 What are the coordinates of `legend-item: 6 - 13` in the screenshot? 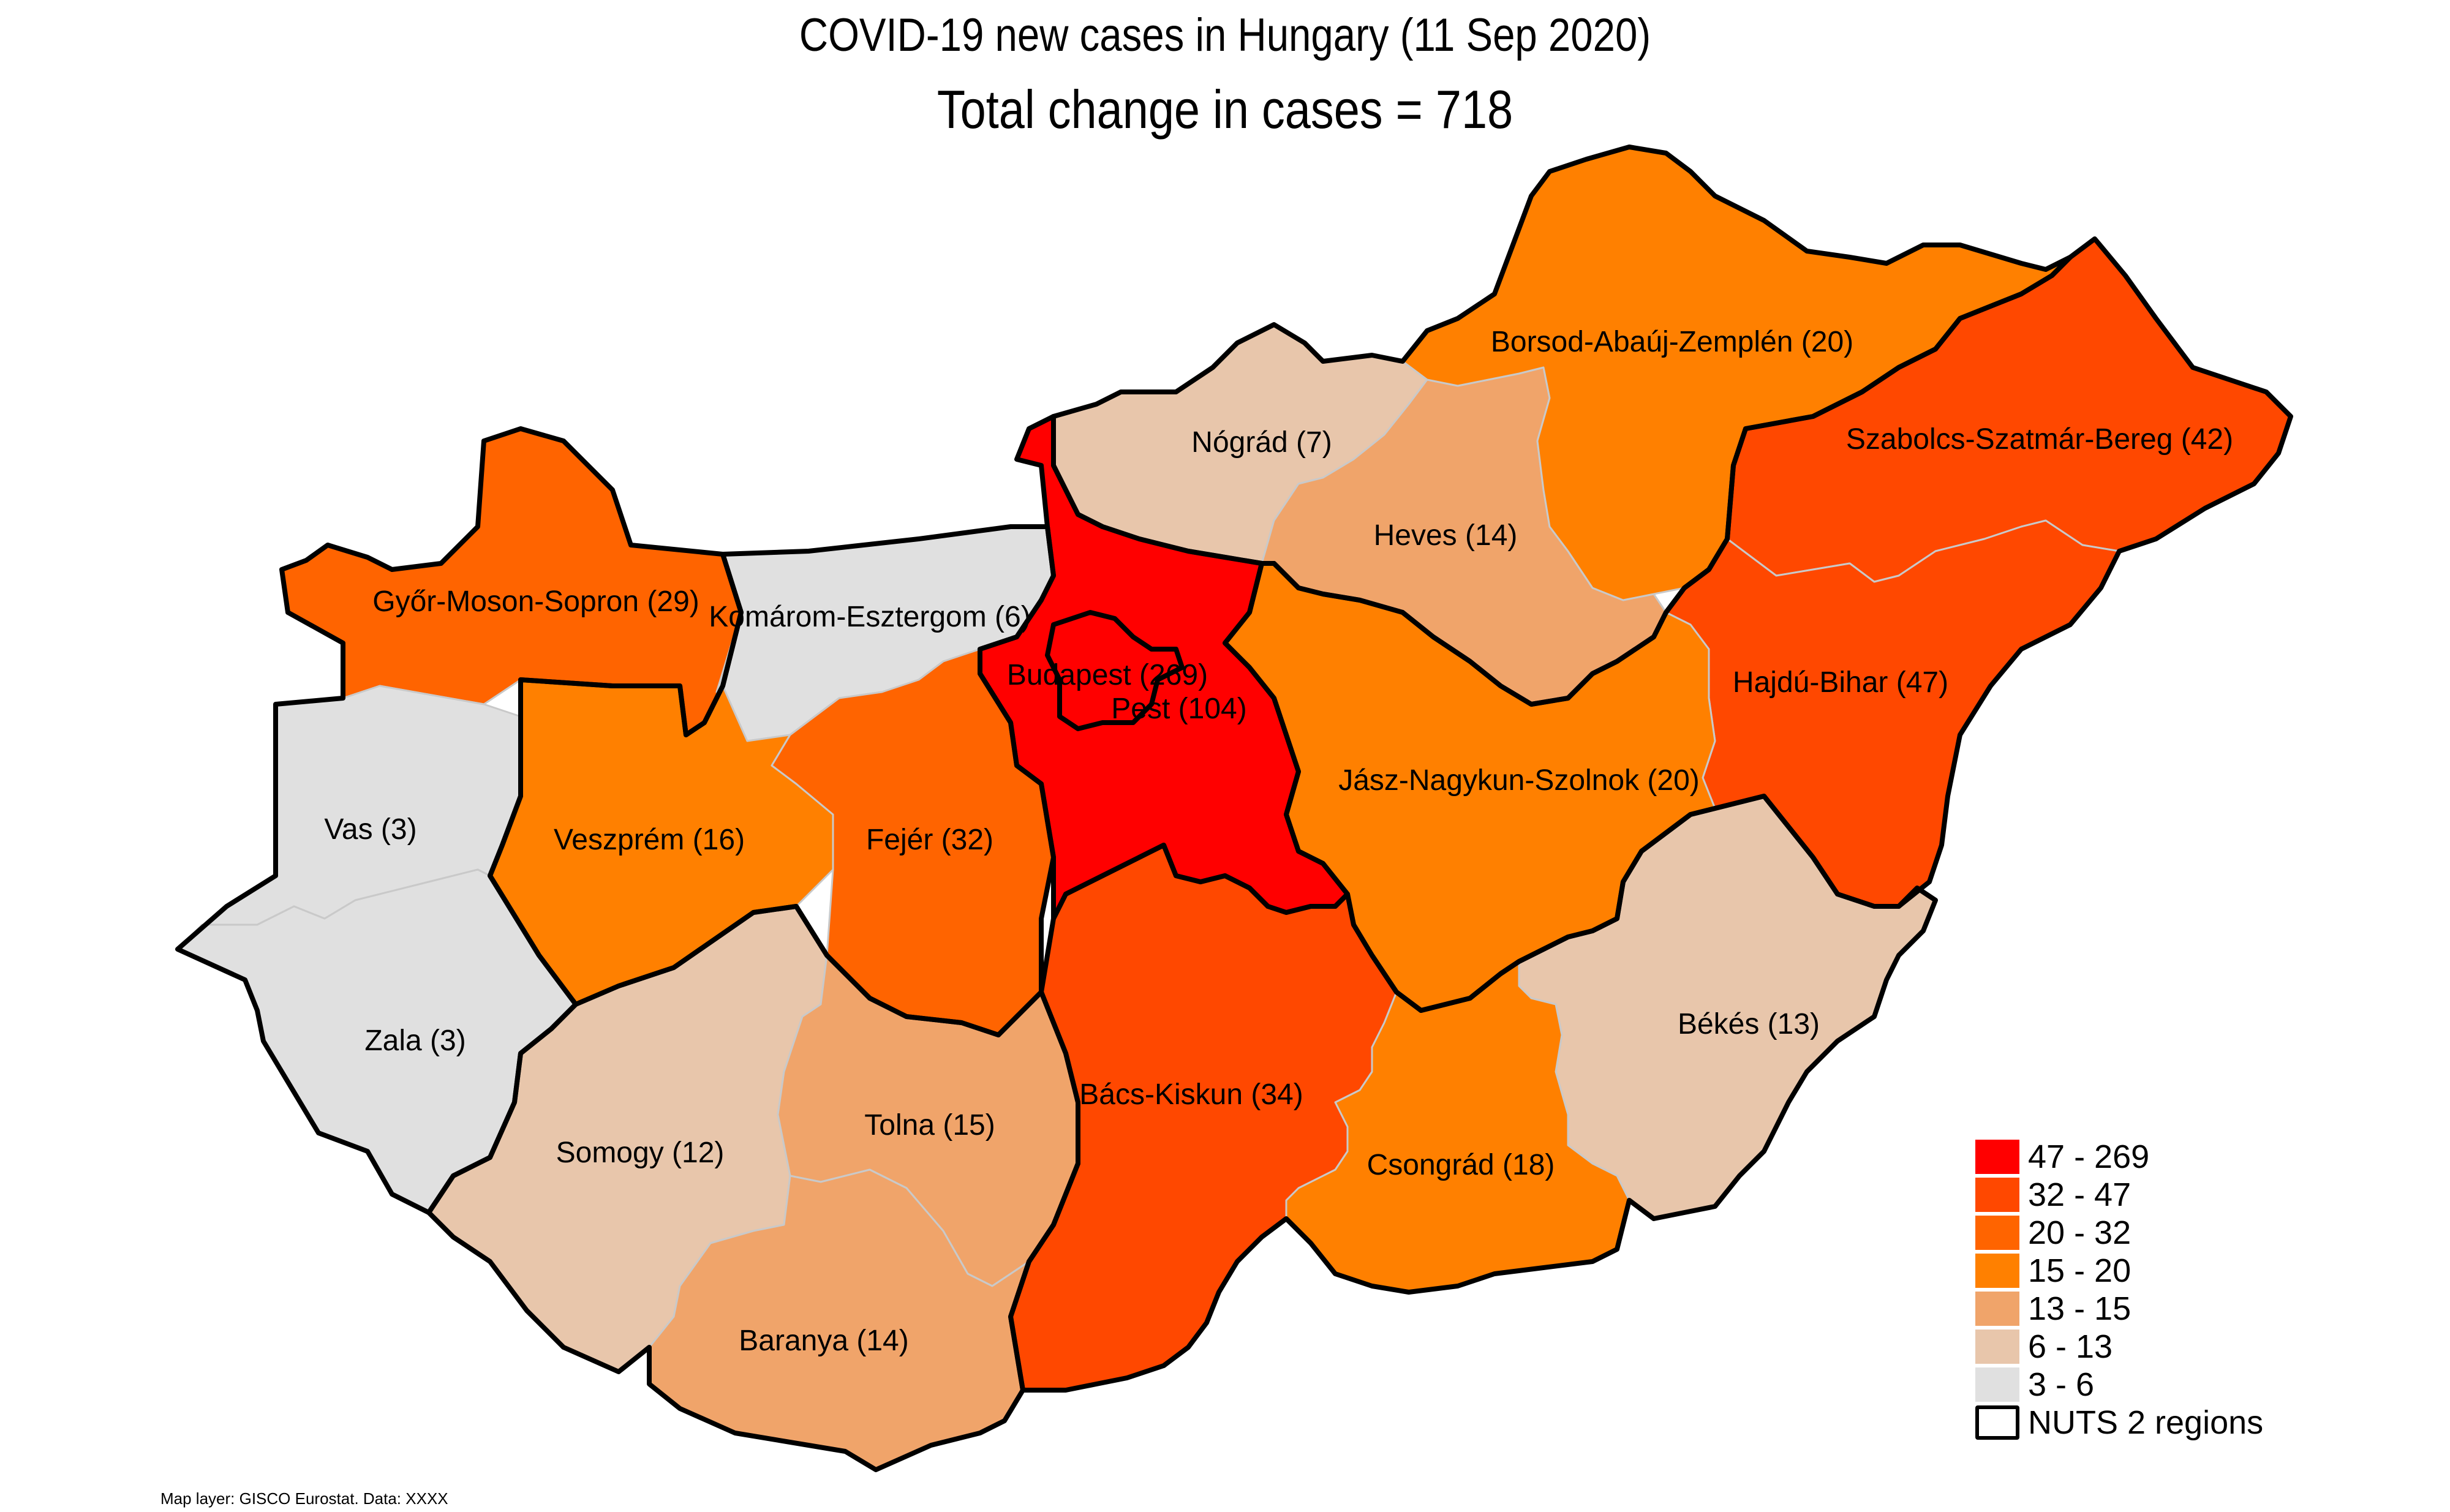 It's located at (2119, 1347).